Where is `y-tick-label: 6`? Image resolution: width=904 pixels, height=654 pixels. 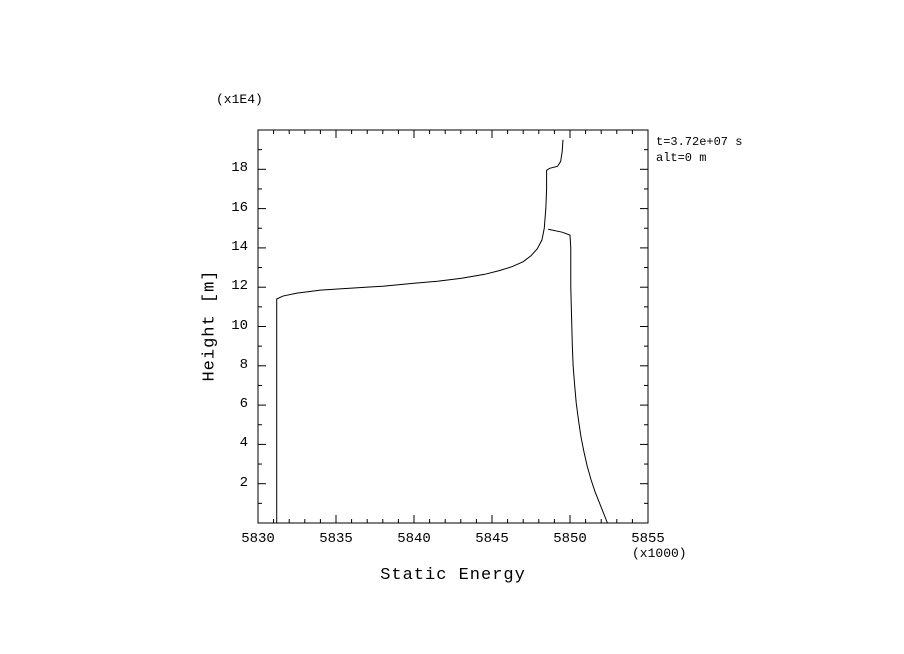 y-tick-label: 6 is located at coordinates (243, 404).